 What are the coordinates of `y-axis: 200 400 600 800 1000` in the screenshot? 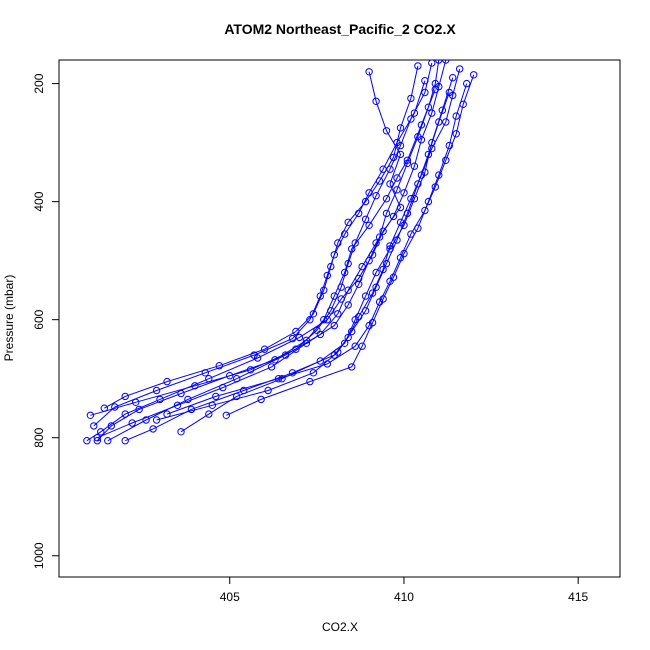 It's located at (45, 321).